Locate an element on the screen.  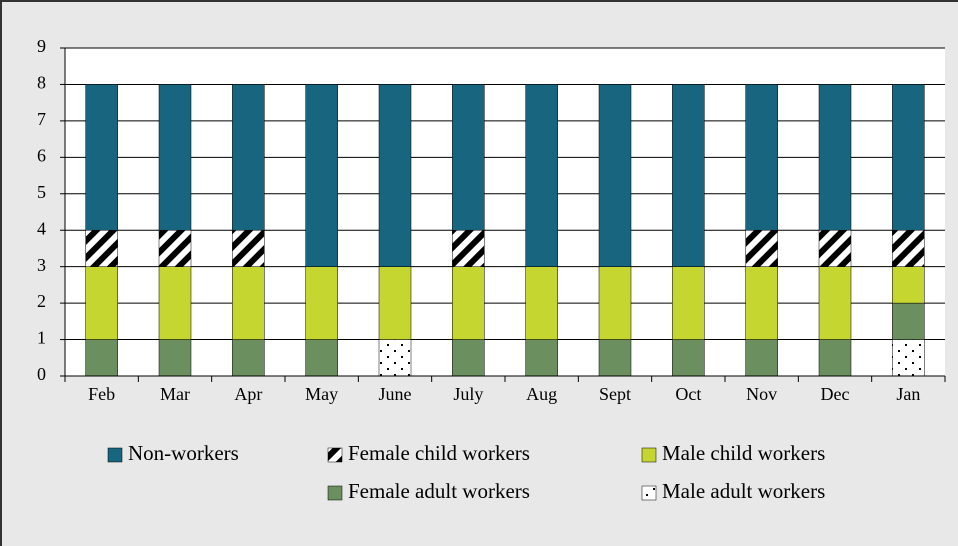
x-tick-label: Dec is located at coordinates (835, 394).